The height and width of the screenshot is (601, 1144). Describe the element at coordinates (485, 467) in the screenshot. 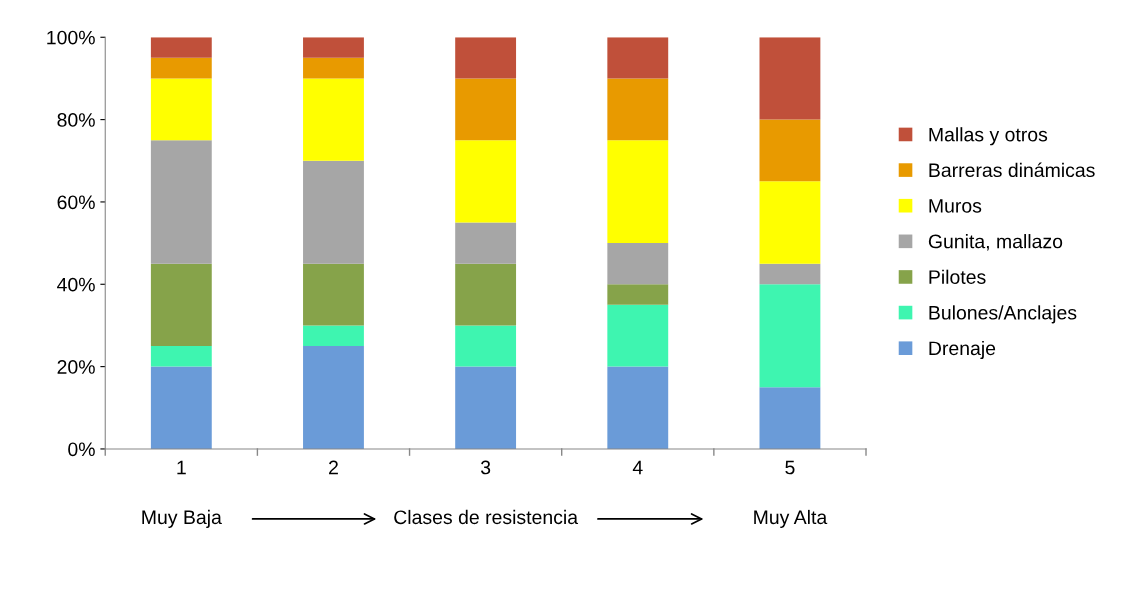

I see `x-tick-label: 3` at that location.